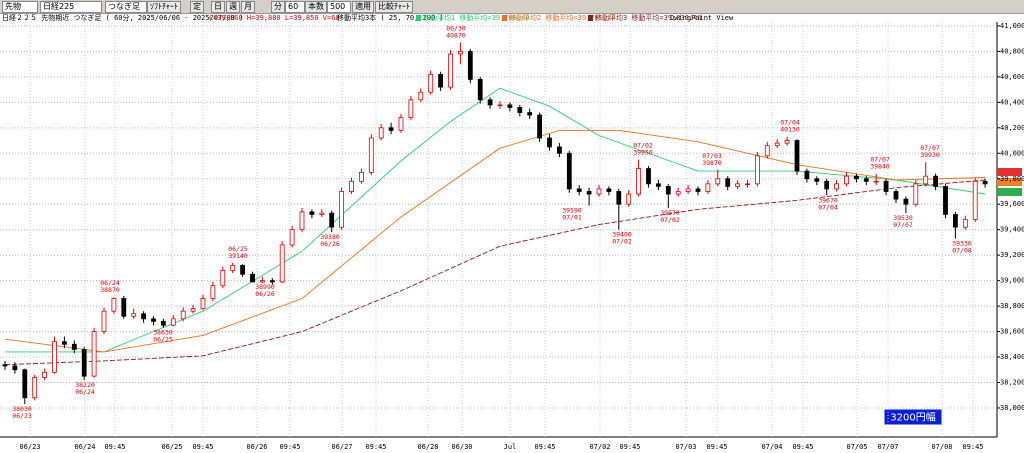 This screenshot has height=453, width=1024. What do you see at coordinates (962, 244) in the screenshot?
I see `annotation-line: 39330` at bounding box center [962, 244].